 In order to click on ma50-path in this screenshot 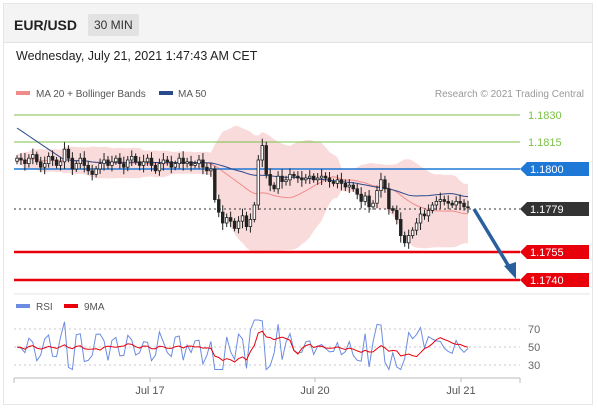, I will do `click(242, 162)`.